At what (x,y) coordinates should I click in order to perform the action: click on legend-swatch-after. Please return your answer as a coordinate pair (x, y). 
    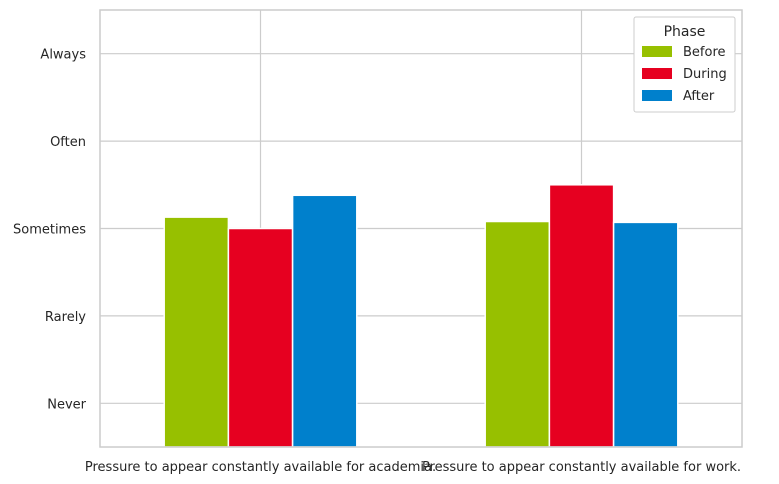
    Looking at the image, I should click on (657, 95).